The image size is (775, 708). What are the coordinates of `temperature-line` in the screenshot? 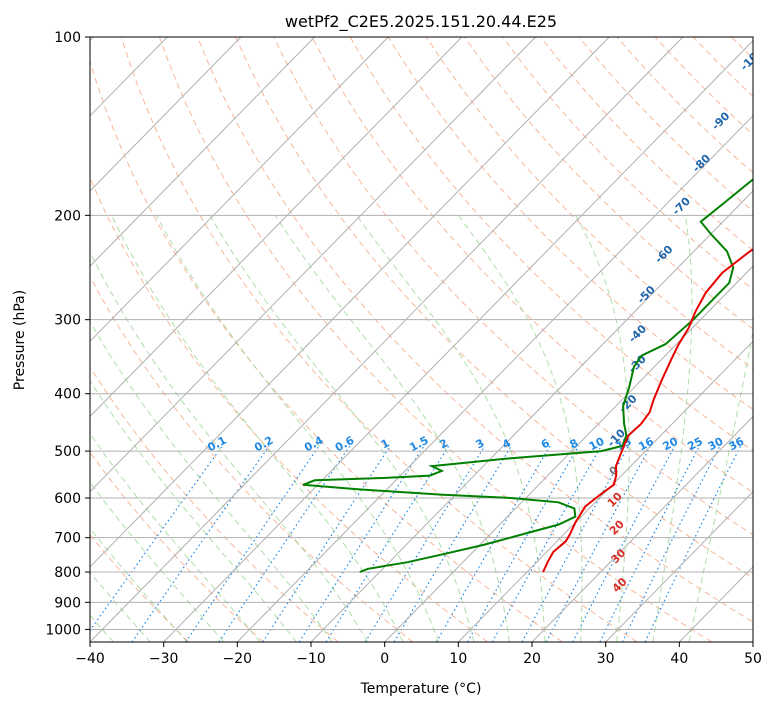 It's located at (647, 410).